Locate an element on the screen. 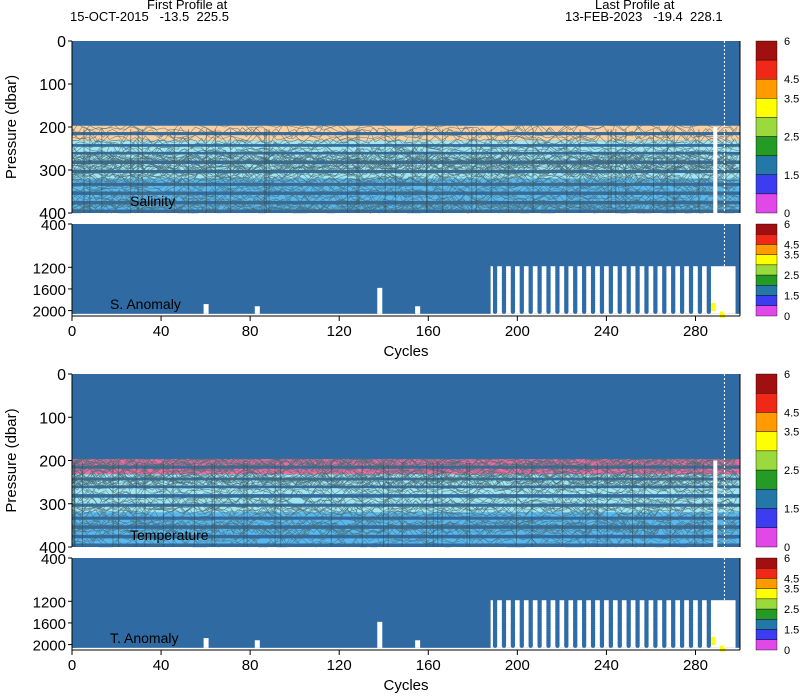 This screenshot has height=700, width=800. y-axis-label: Pressure (dbar) is located at coordinates (11, 127).